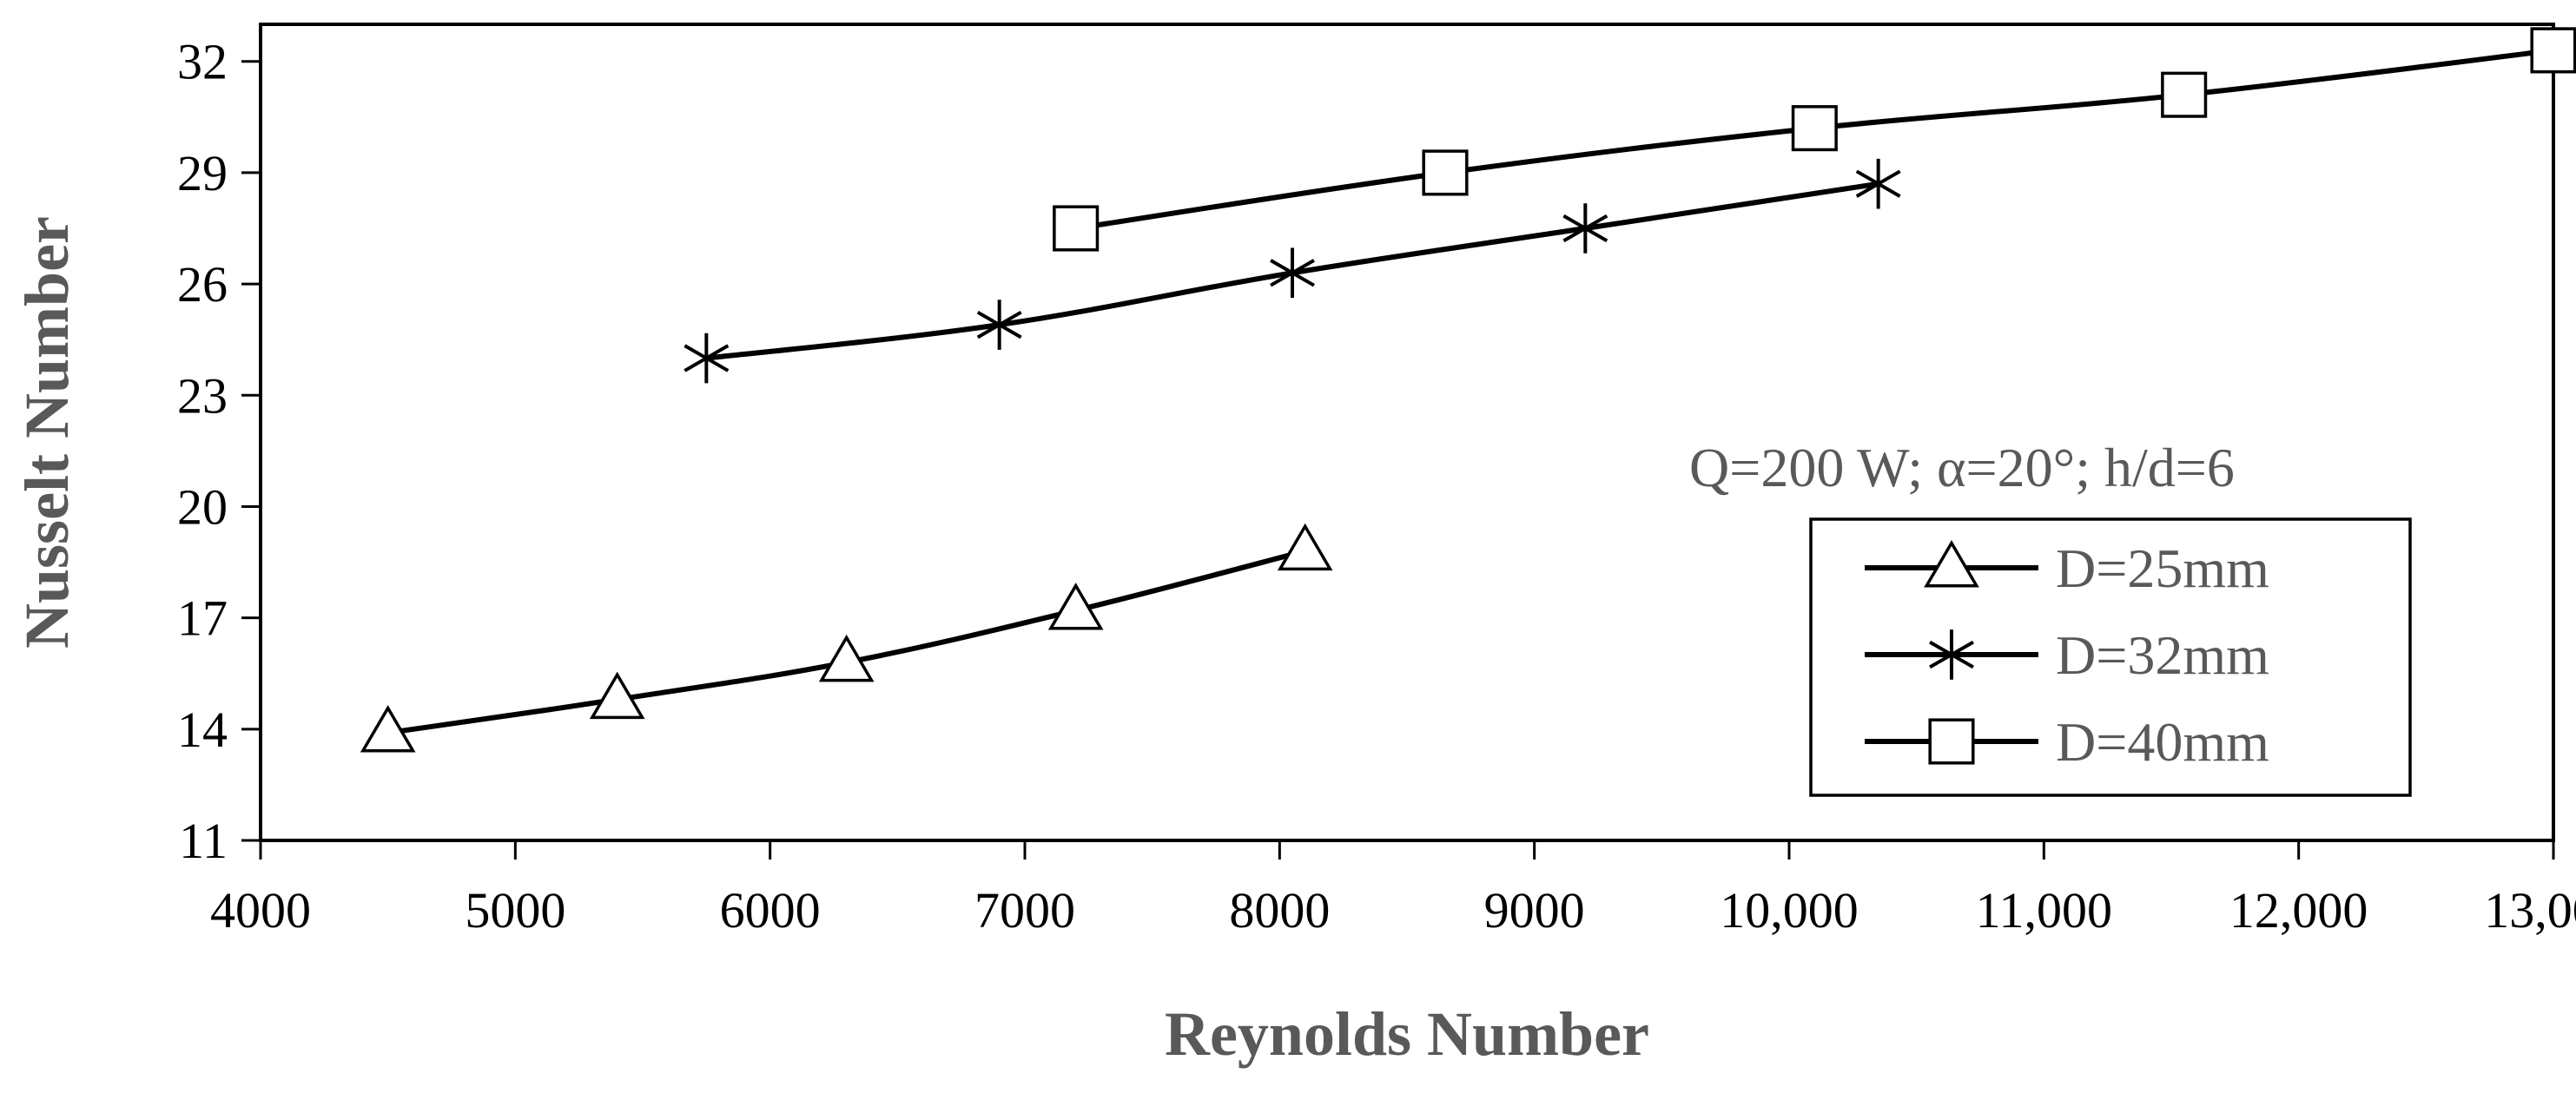 This screenshot has height=1100, width=2576. I want to click on chart-annotation: Q=200 W; α=20°; h/d=6, so click(1962, 468).